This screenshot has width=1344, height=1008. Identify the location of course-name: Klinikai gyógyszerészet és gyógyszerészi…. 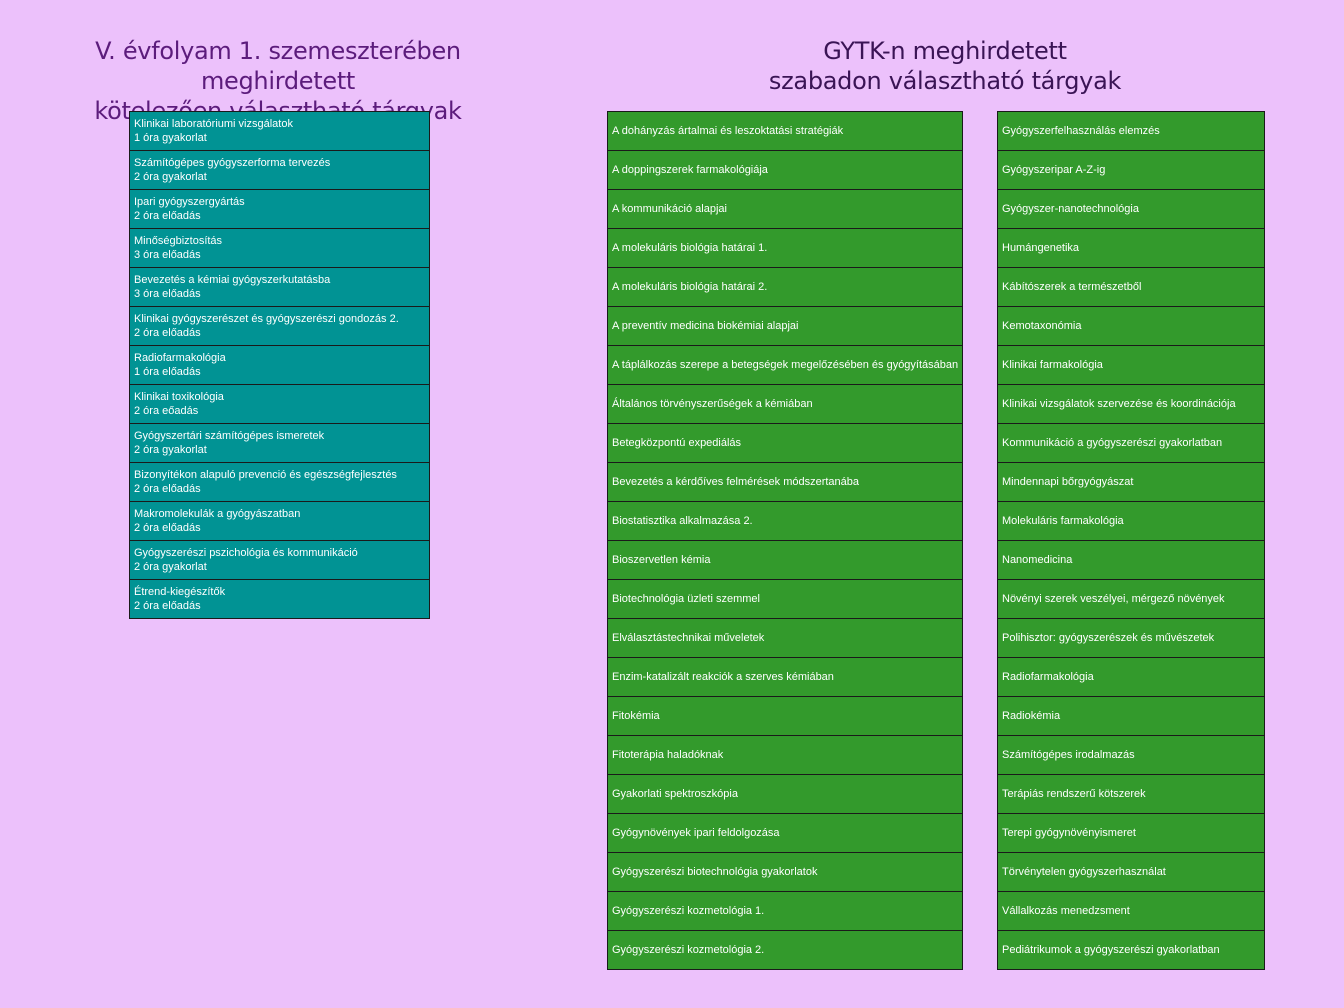
(266, 319).